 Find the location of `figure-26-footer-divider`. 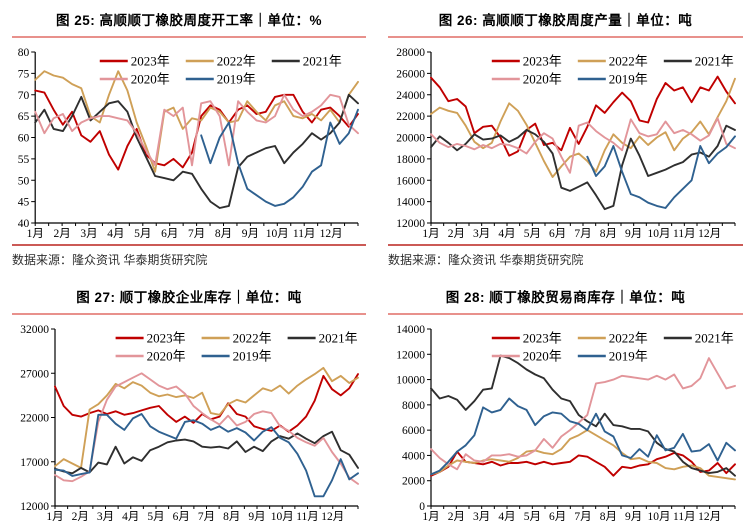

figure-26-footer-divider is located at coordinates (565, 245).